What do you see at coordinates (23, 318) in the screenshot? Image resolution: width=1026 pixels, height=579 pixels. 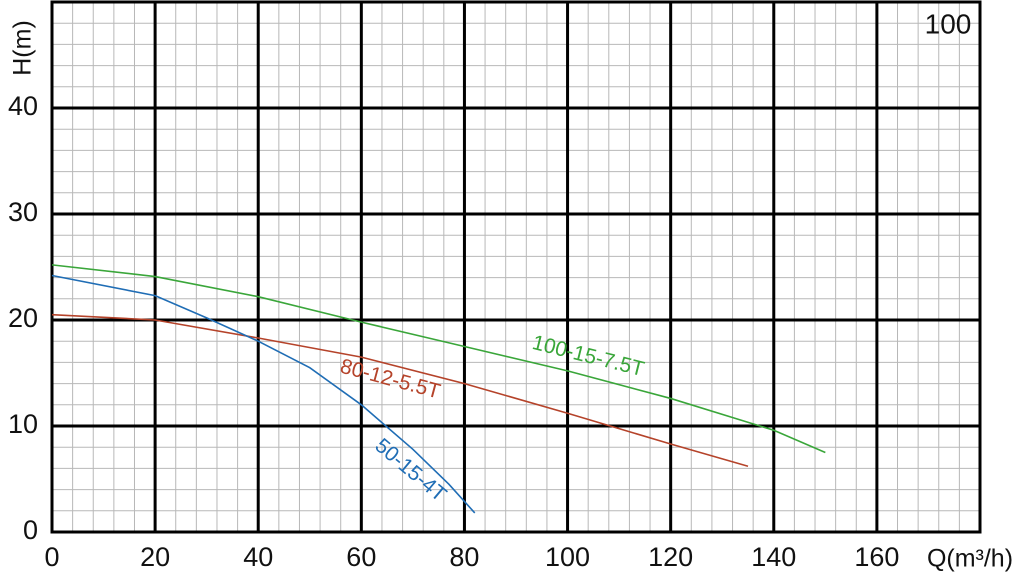 I see `y-tick-label: 20` at bounding box center [23, 318].